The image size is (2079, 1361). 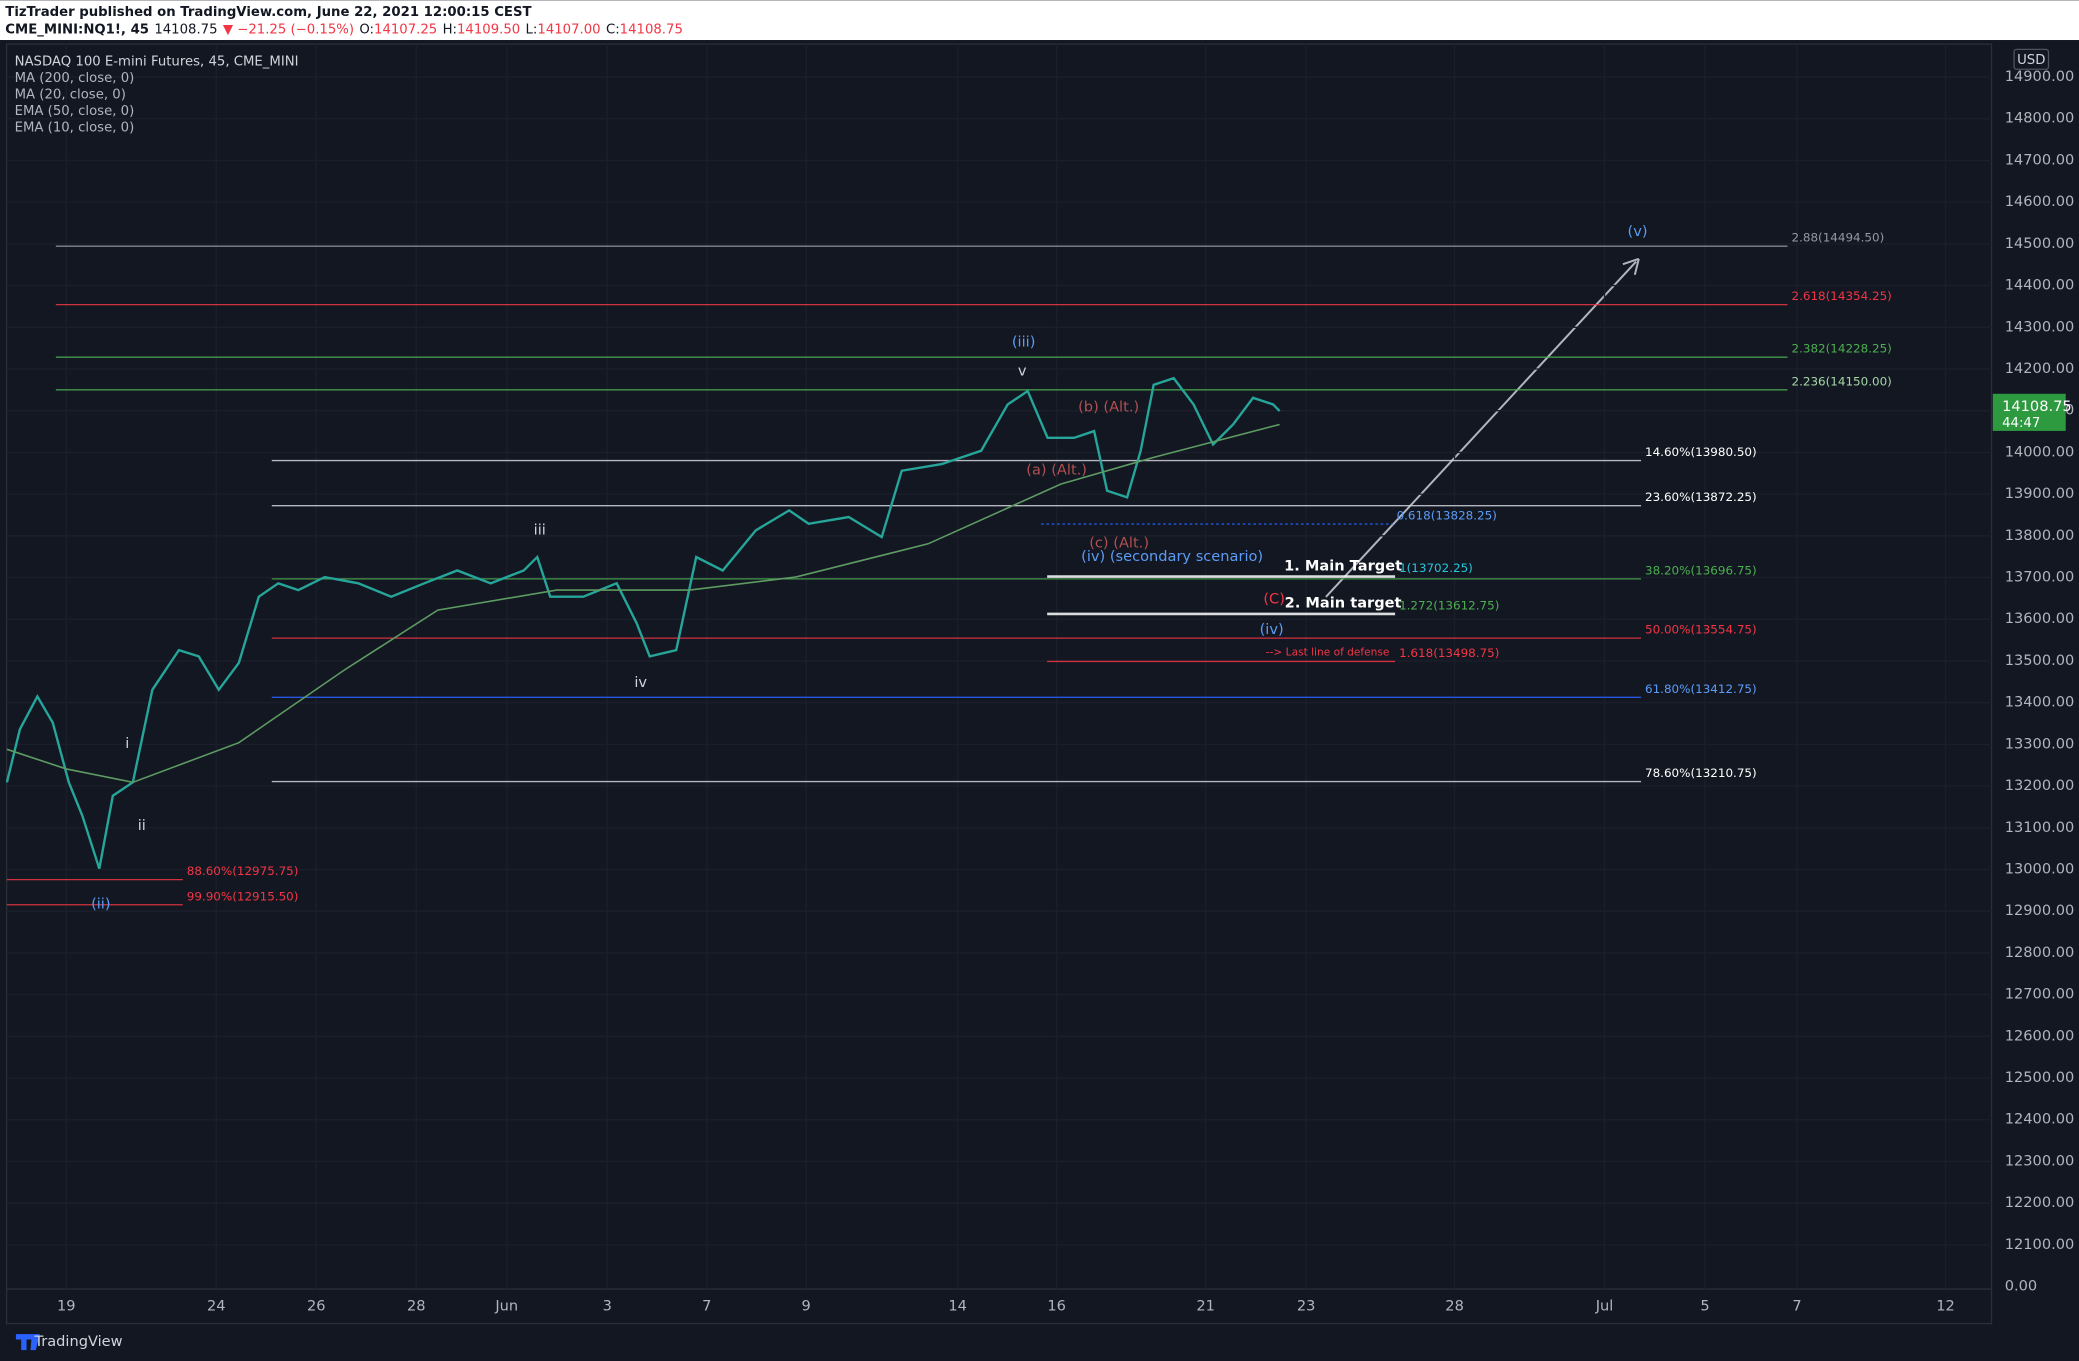 I want to click on quote-part: H:, so click(x=450, y=29).